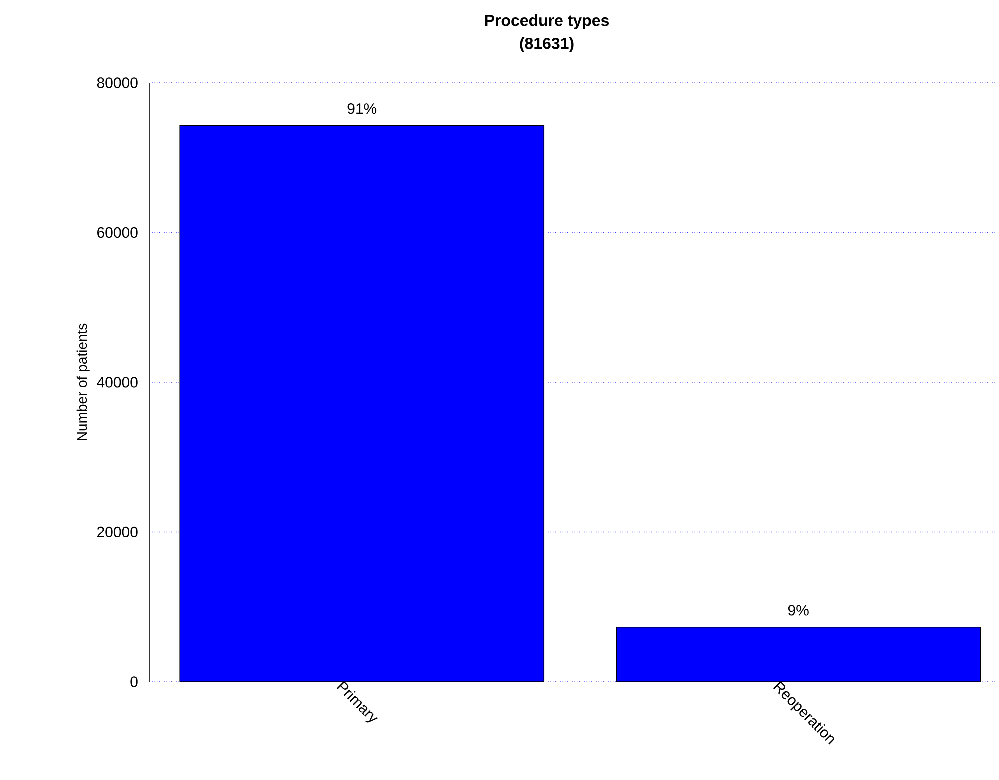 This screenshot has width=999, height=780. What do you see at coordinates (362, 109) in the screenshot?
I see `annotation: 91%` at bounding box center [362, 109].